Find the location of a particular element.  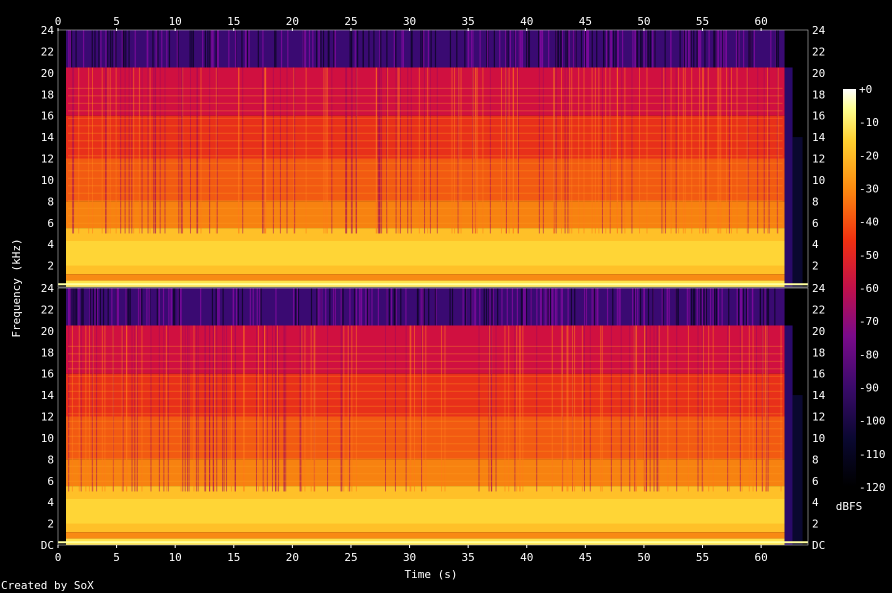

y-tick-label: 8 is located at coordinates (815, 201).